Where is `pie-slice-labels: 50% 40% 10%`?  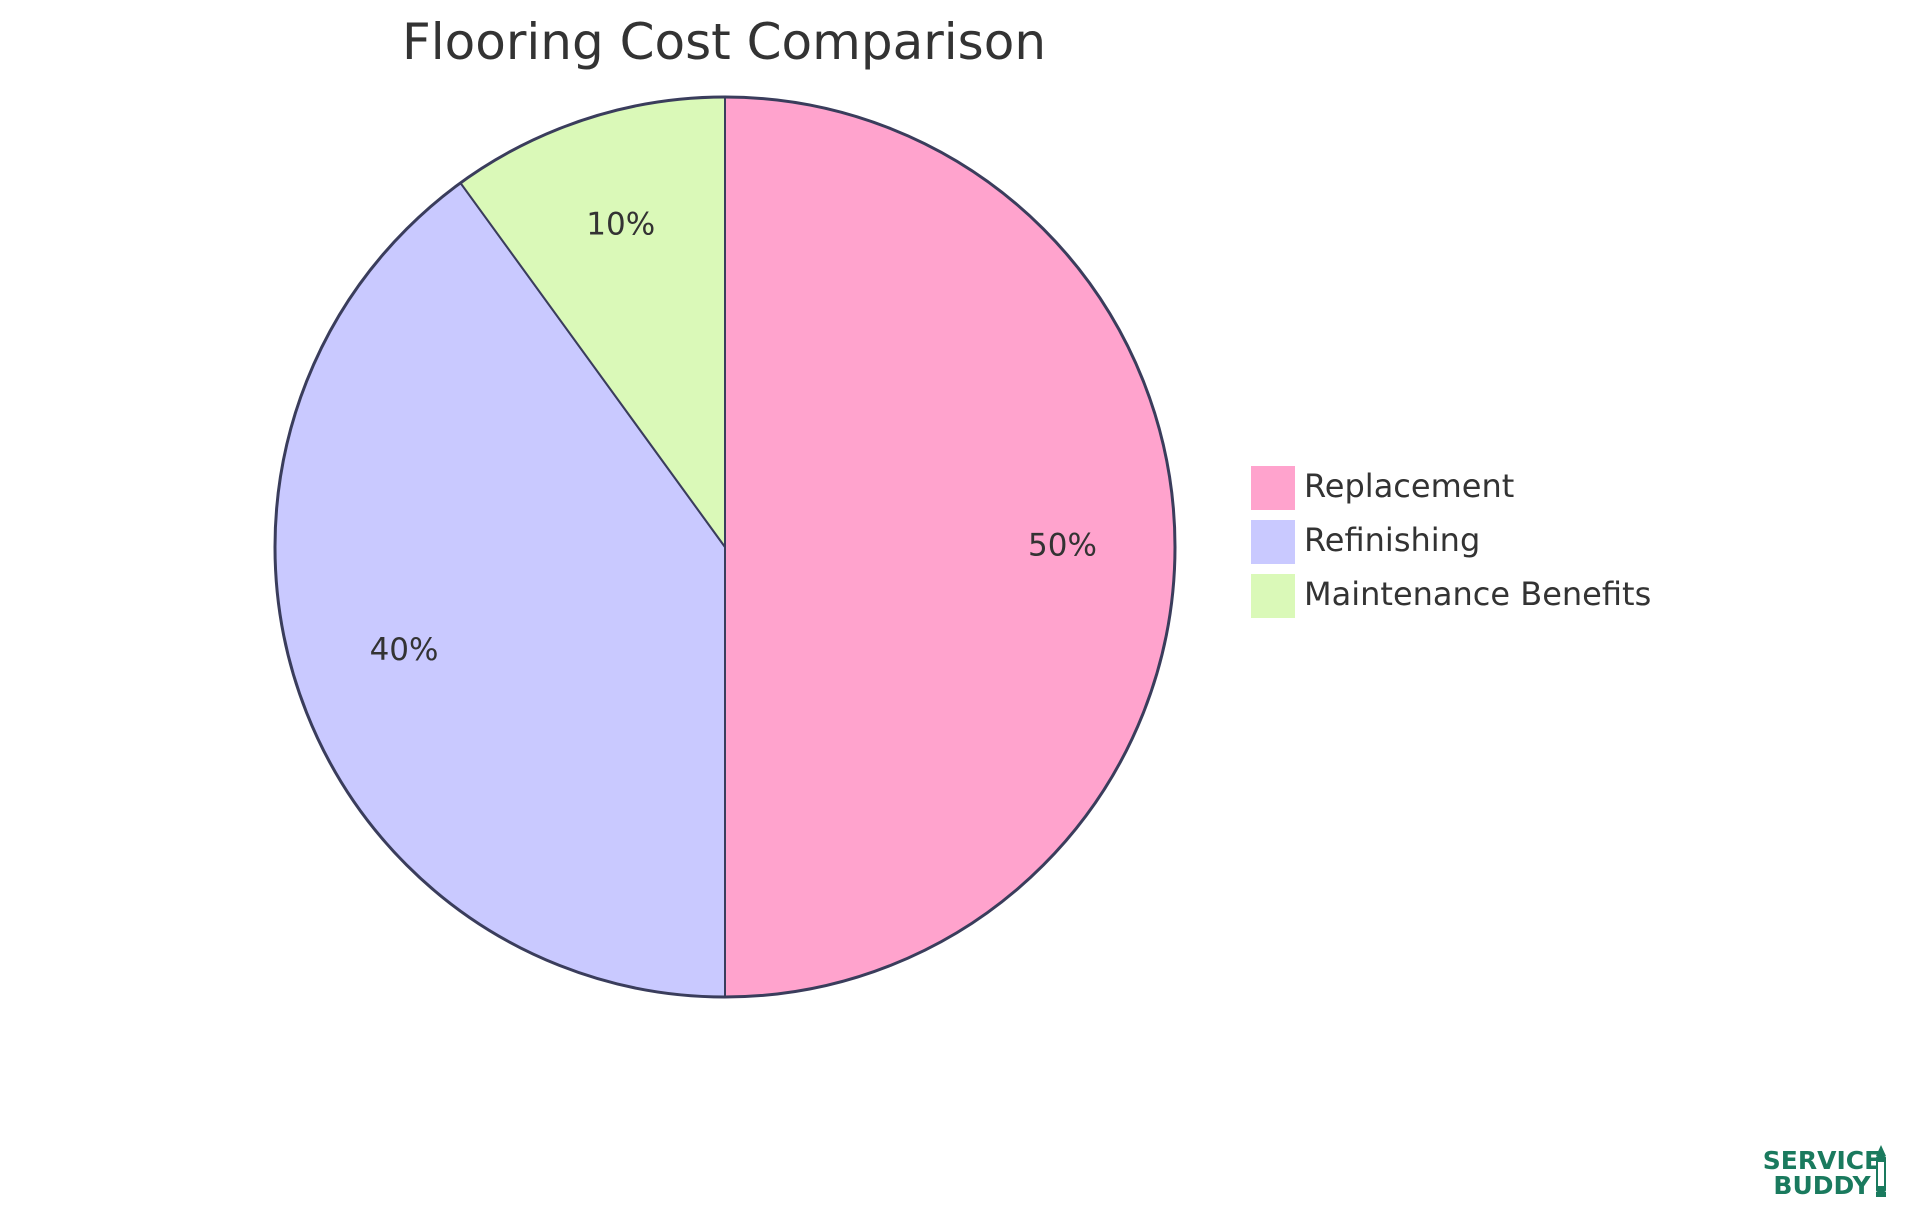
pie-slice-labels: 50% 40% 10% is located at coordinates (733, 437).